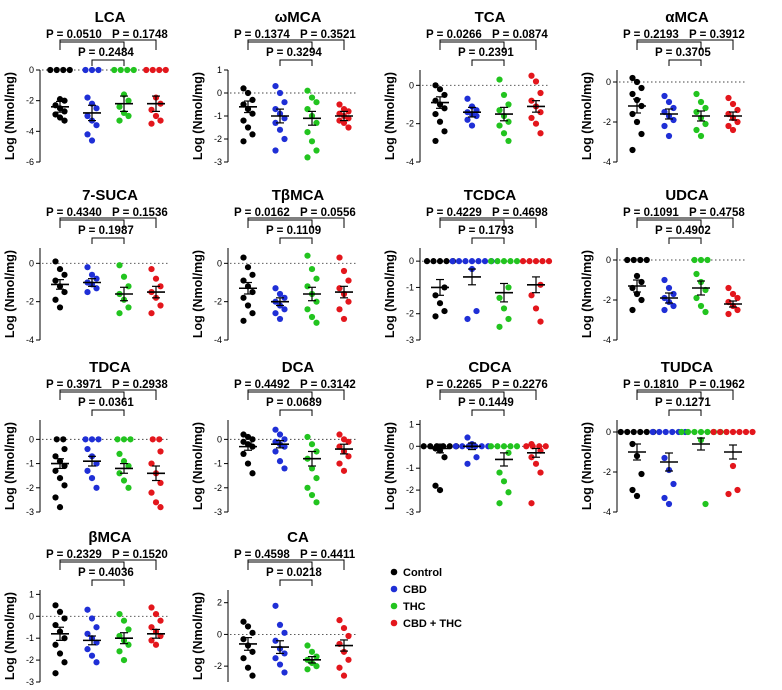  What do you see at coordinates (106, 53) in the screenshot?
I see `p-value-cbd-thc: P = 0.2484` at bounding box center [106, 53].